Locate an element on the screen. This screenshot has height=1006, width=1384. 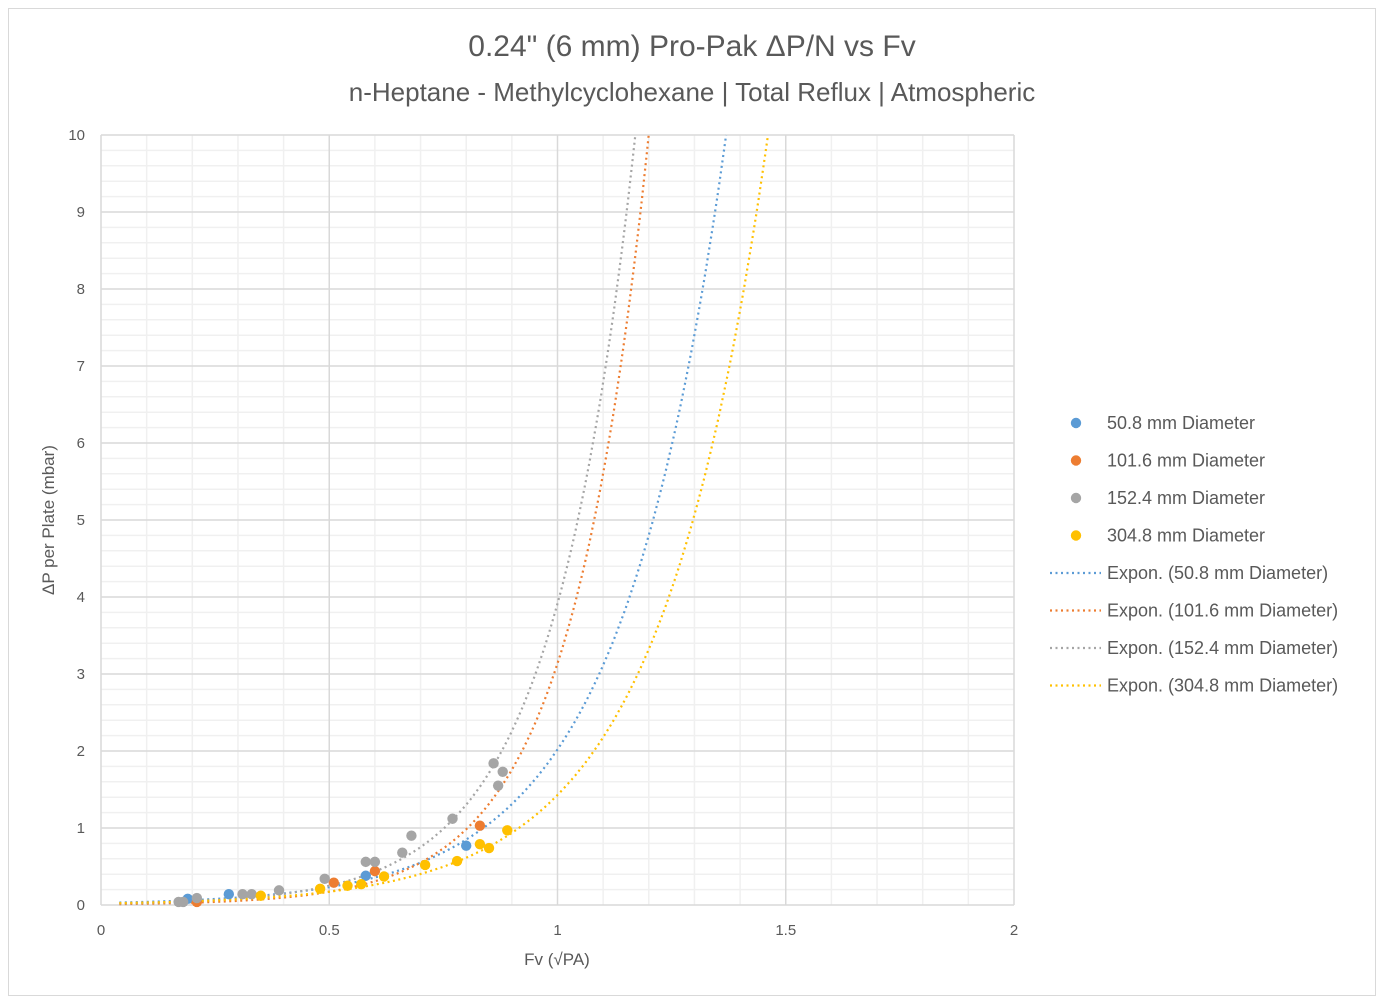
y-tick-label: 8 is located at coordinates (81, 289).